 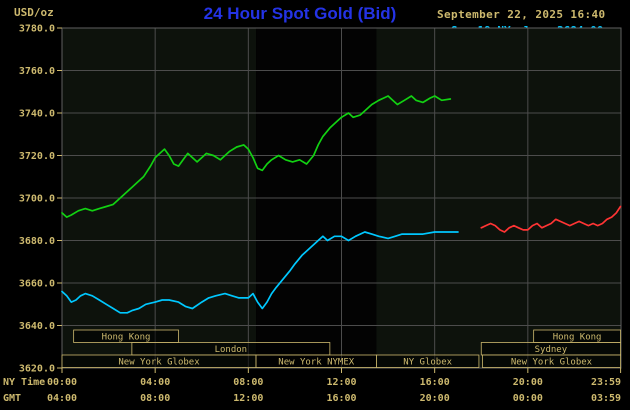 What do you see at coordinates (551, 219) in the screenshot?
I see `price-line-sep-21-sunday` at bounding box center [551, 219].